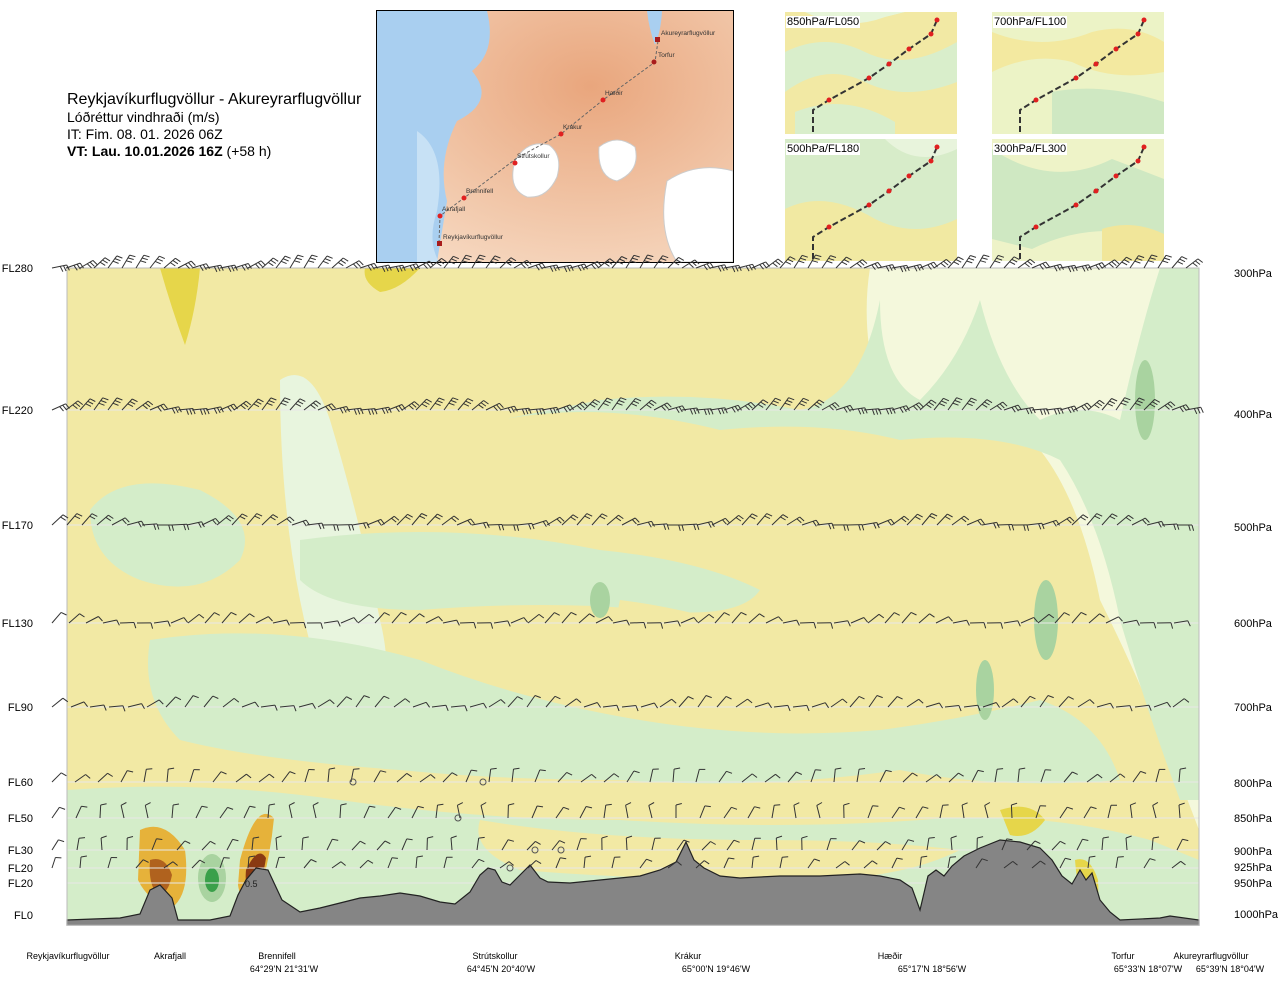 The image size is (1280, 981). What do you see at coordinates (433, 136) in the screenshot?
I see `ocean-west` at bounding box center [433, 136].